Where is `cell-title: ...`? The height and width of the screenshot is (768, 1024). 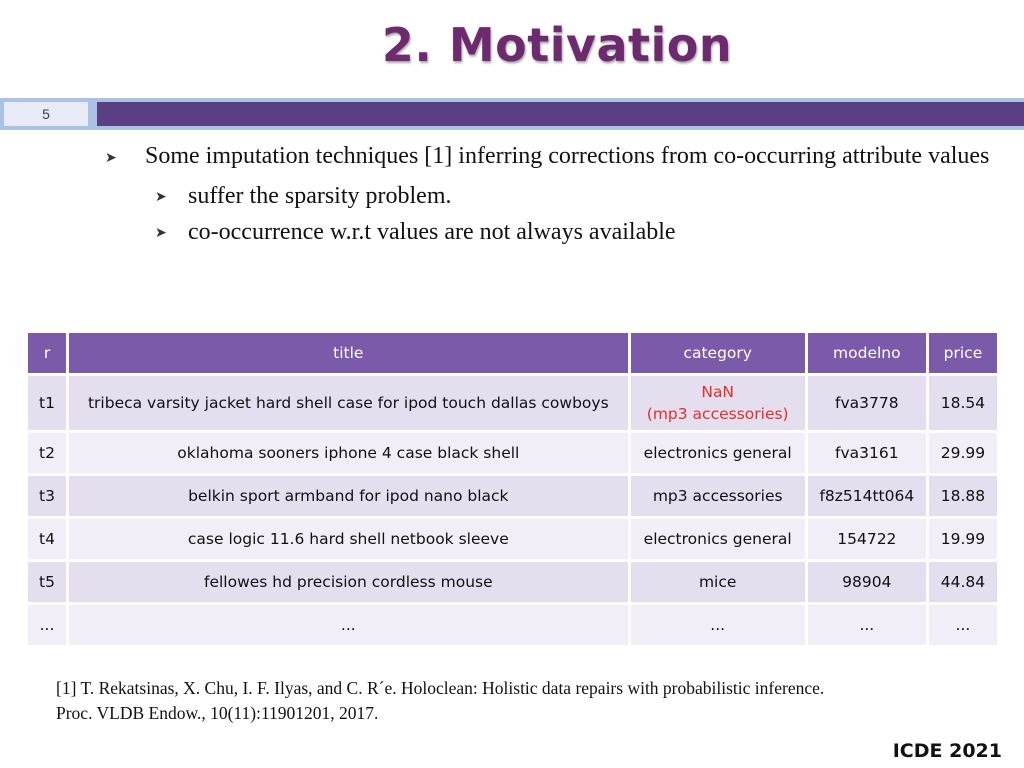 cell-title: ... is located at coordinates (348, 625).